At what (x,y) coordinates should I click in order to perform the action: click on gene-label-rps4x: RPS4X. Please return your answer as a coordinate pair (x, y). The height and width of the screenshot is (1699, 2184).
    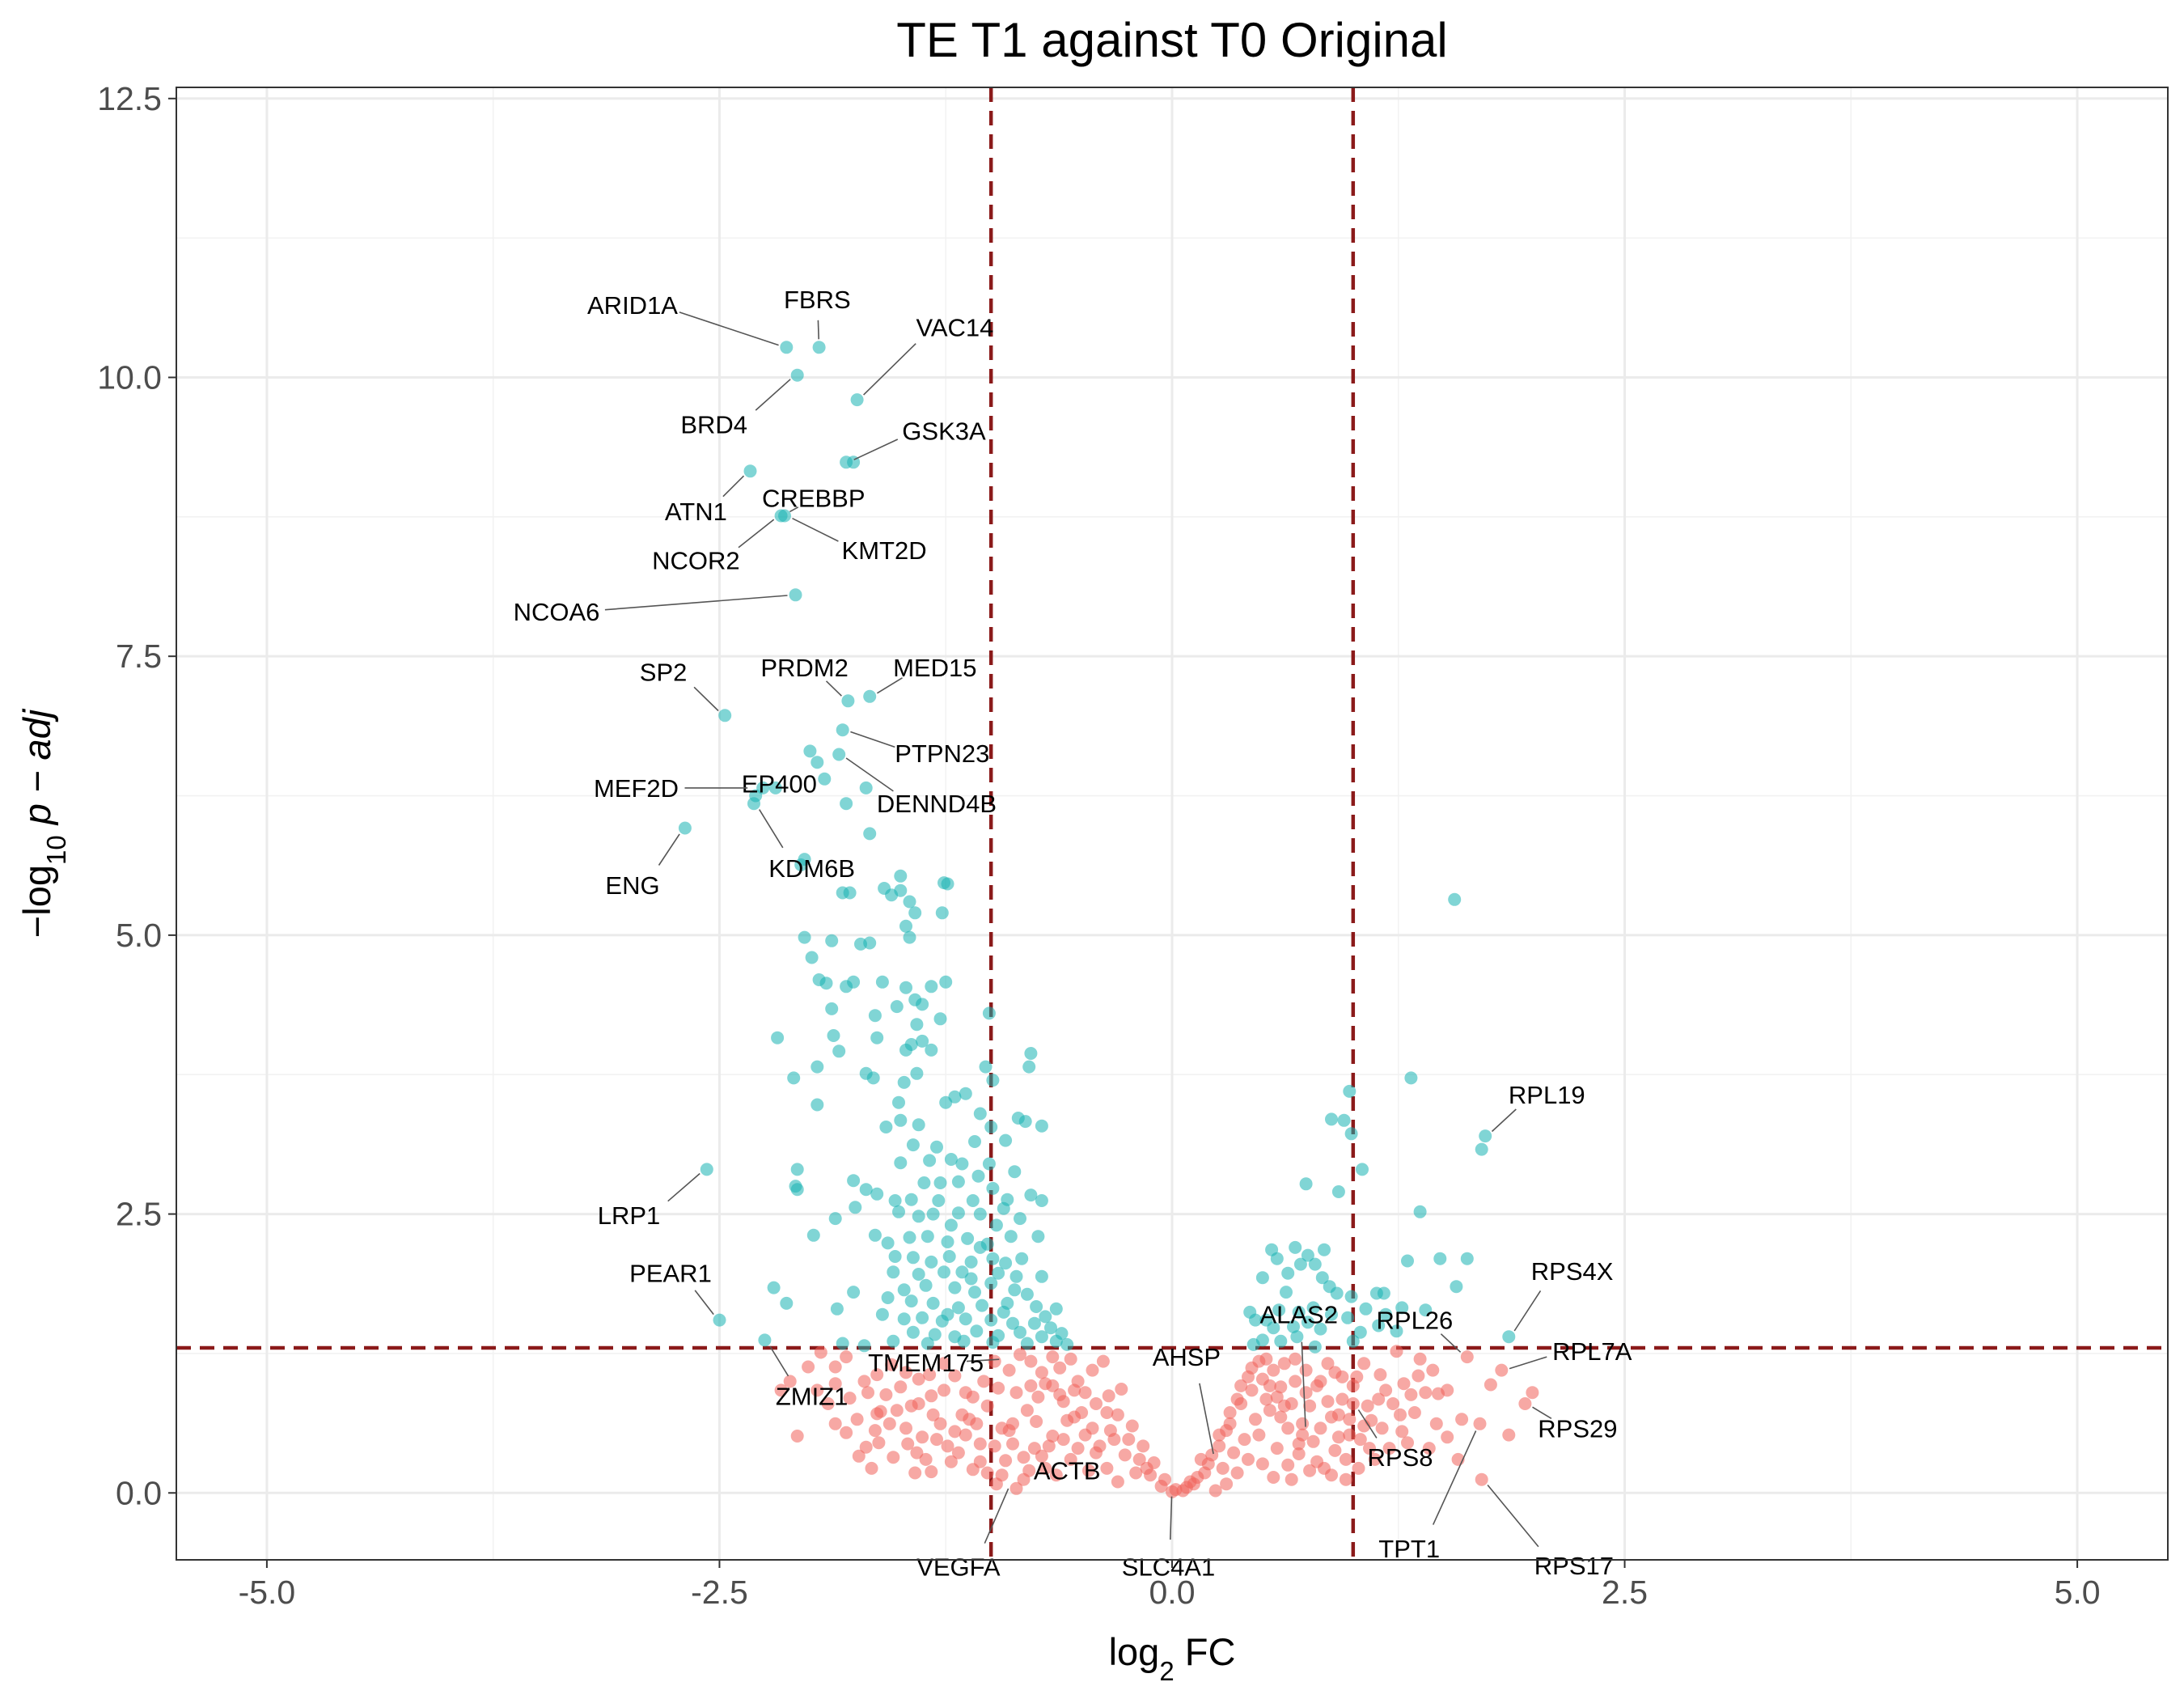
    Looking at the image, I should click on (1572, 1271).